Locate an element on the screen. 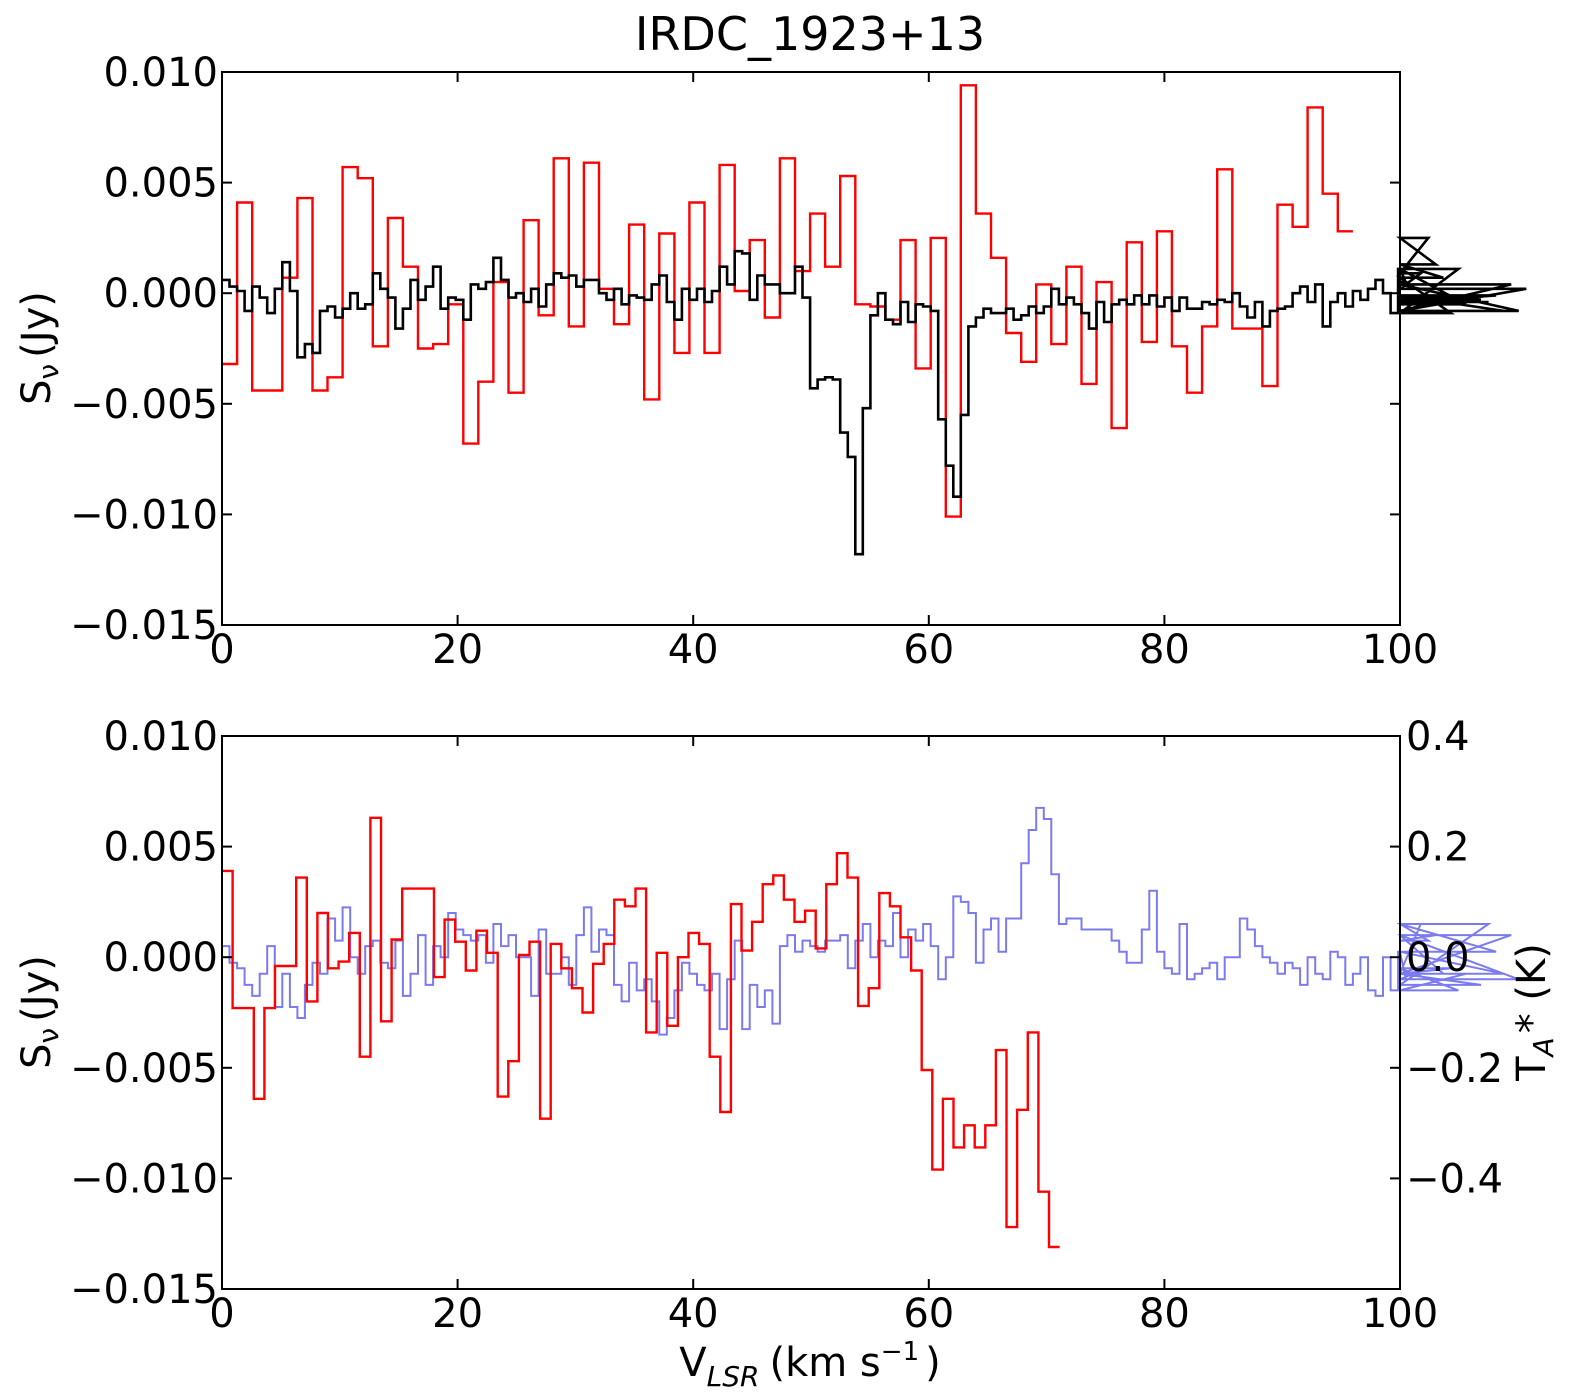 Image resolution: width=1569 pixels, height=1399 pixels. y2-tick-label: −0.4 is located at coordinates (1454, 1179).